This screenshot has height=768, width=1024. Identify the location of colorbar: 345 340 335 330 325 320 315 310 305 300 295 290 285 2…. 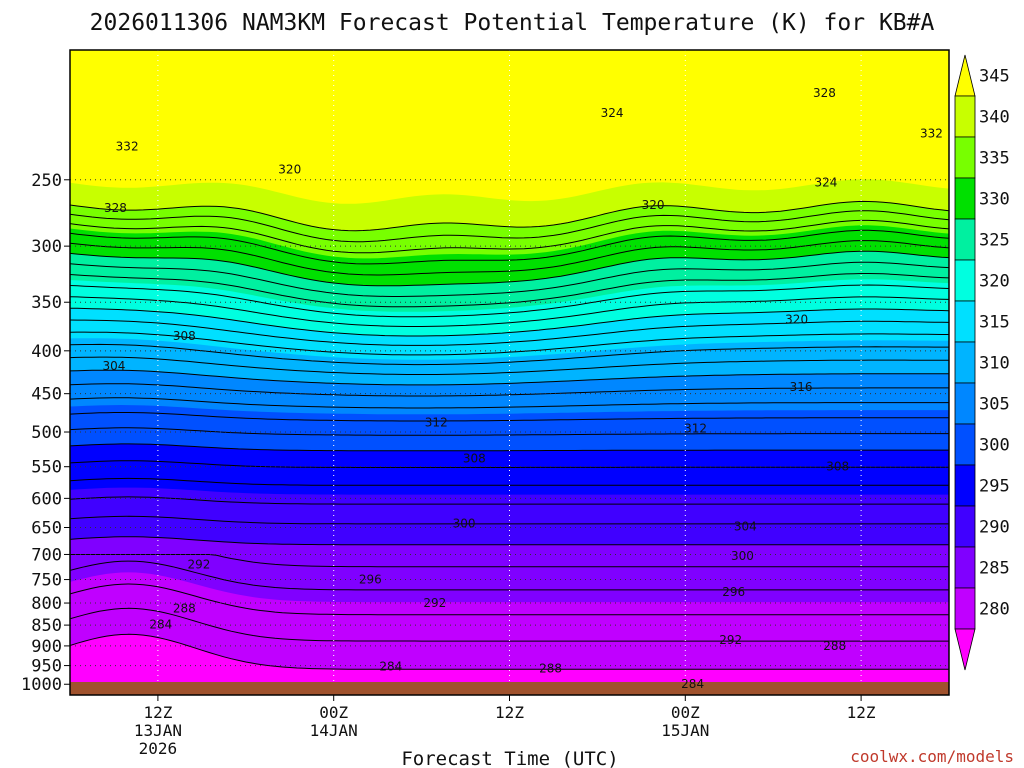
(982, 362).